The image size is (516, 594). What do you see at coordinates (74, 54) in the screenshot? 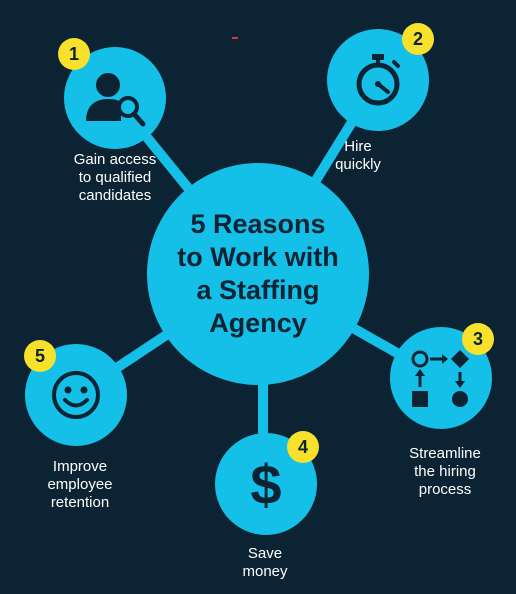
I see `reason-1-badge: 1` at bounding box center [74, 54].